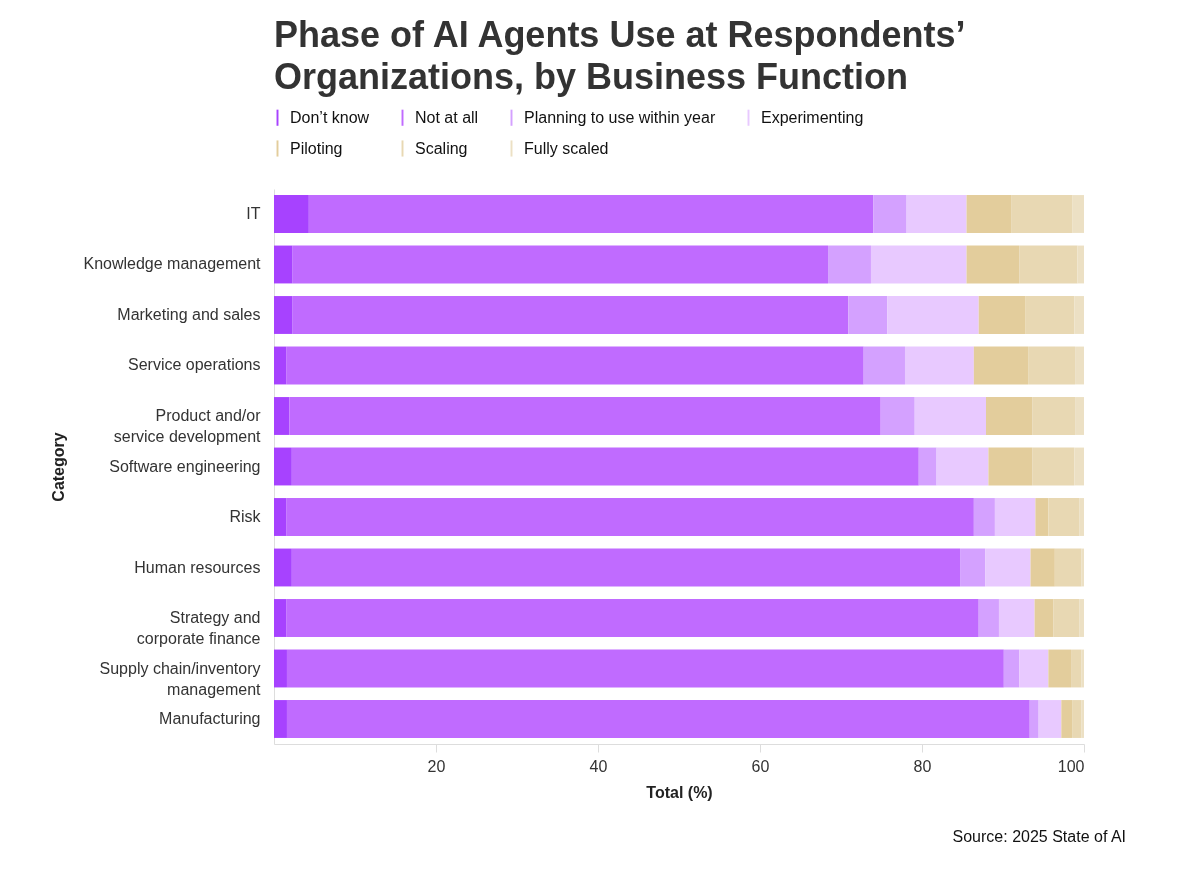 The height and width of the screenshot is (881, 1200). What do you see at coordinates (922, 766) in the screenshot?
I see `x-tick-label: 80` at bounding box center [922, 766].